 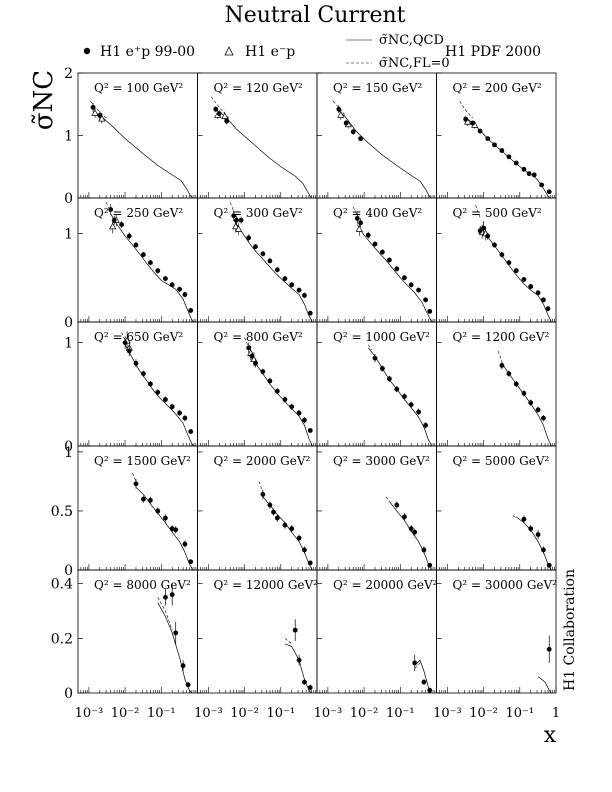 I want to click on legend-qcd-label: σ̃NC,QCD, so click(x=411, y=40).